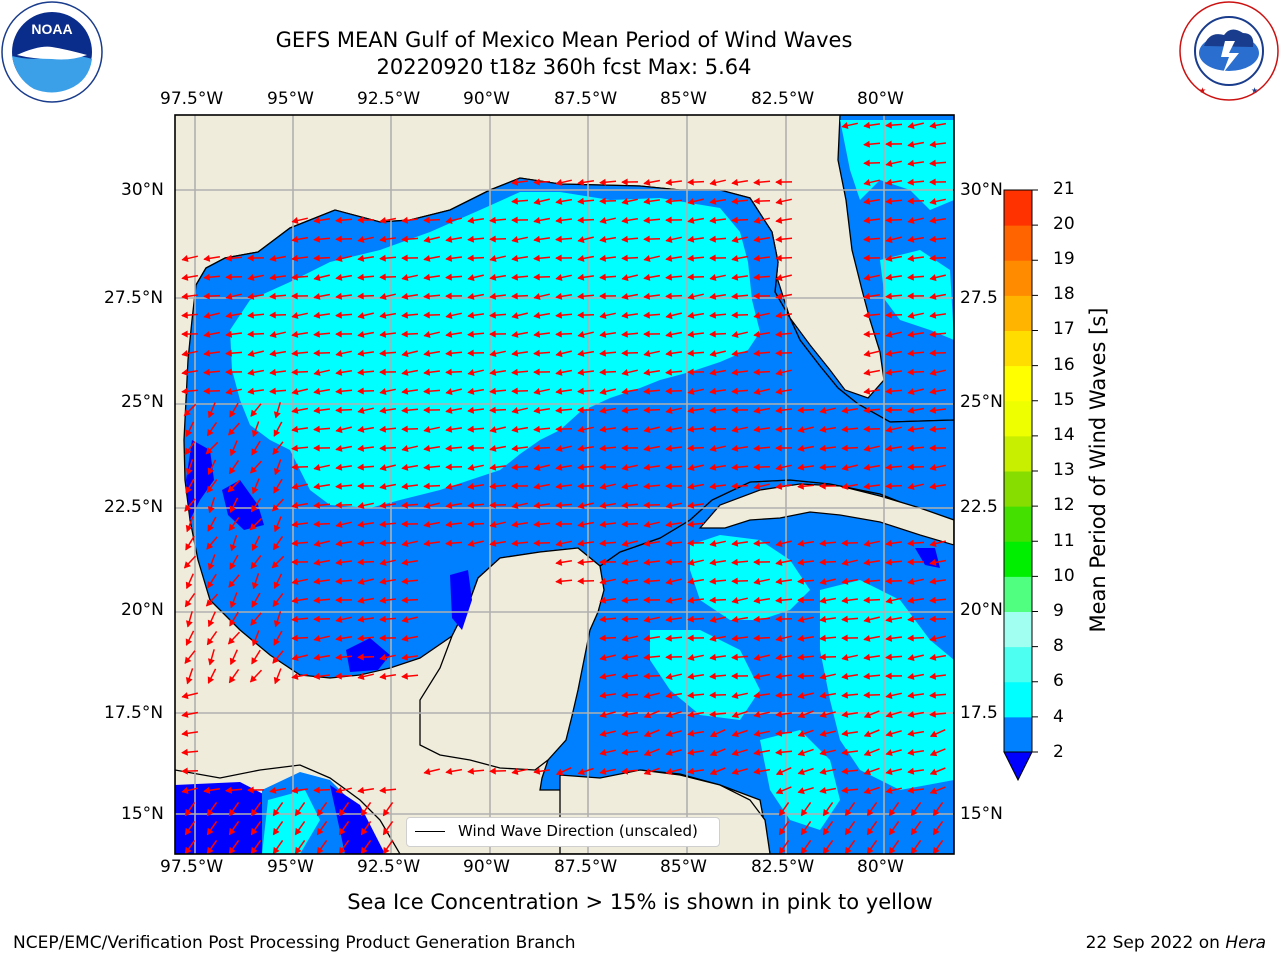  What do you see at coordinates (389, 99) in the screenshot?
I see `lon-label-top: 92.5°W` at bounding box center [389, 99].